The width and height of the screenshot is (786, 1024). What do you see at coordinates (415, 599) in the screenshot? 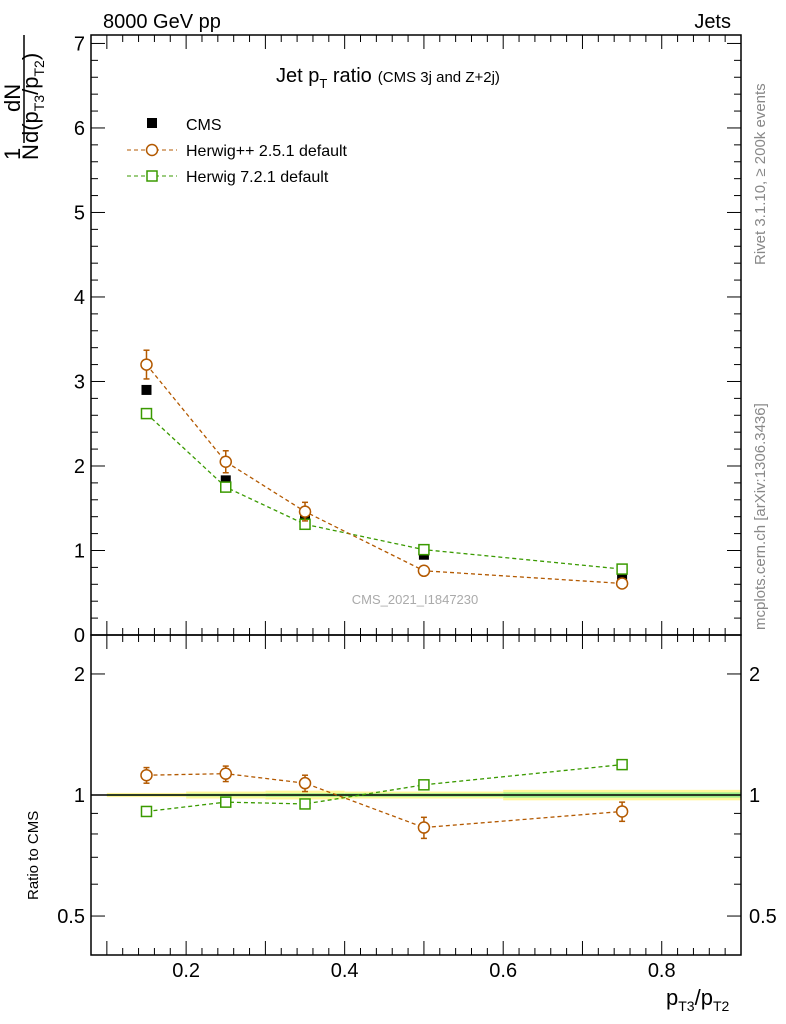
I see `watermark: CMS_2021_I1847230` at bounding box center [415, 599].